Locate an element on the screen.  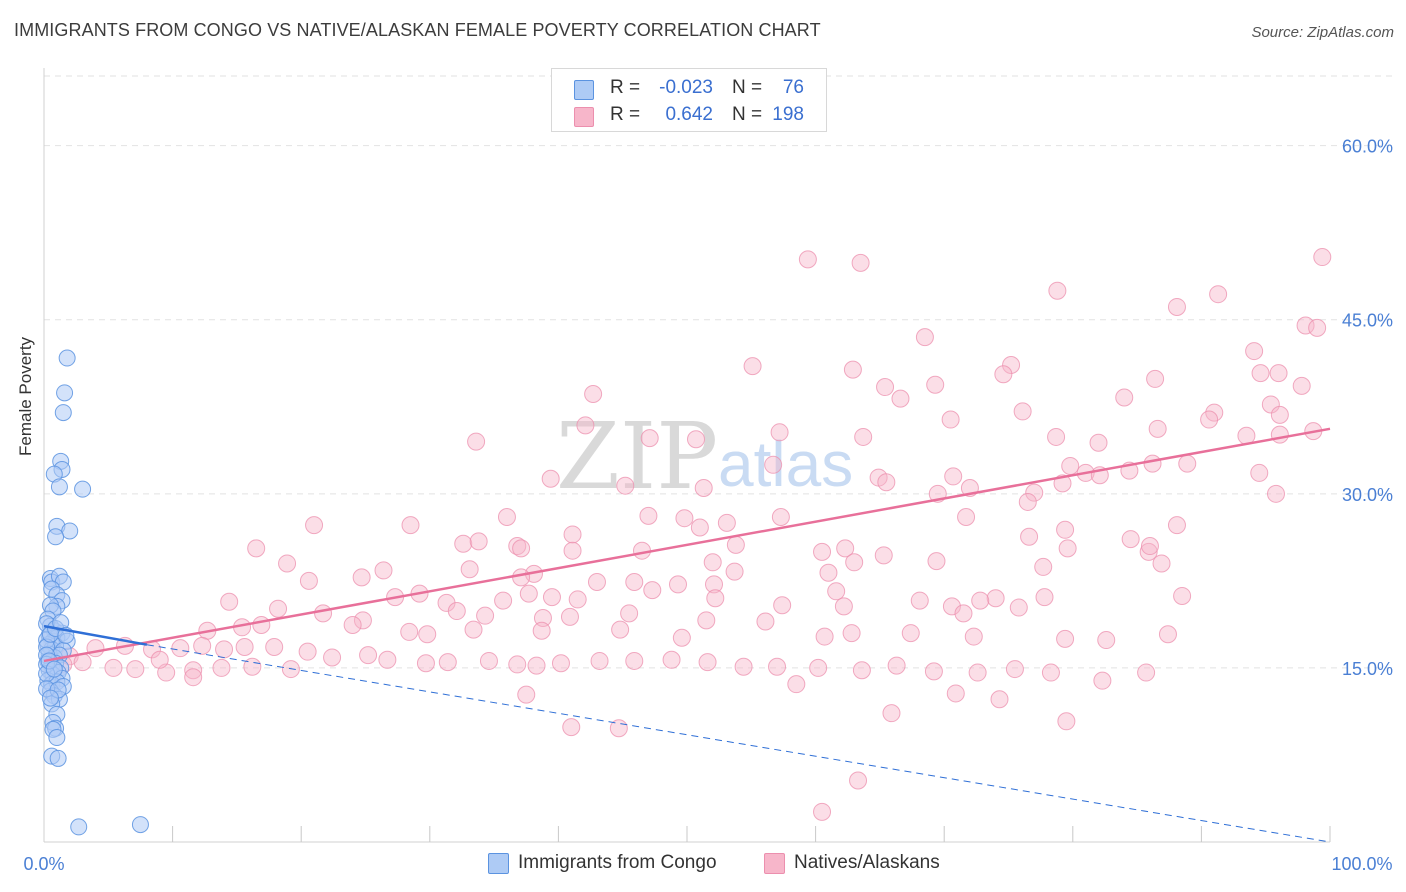
watermark: ZIP atlas is located at coordinates (704, 456).